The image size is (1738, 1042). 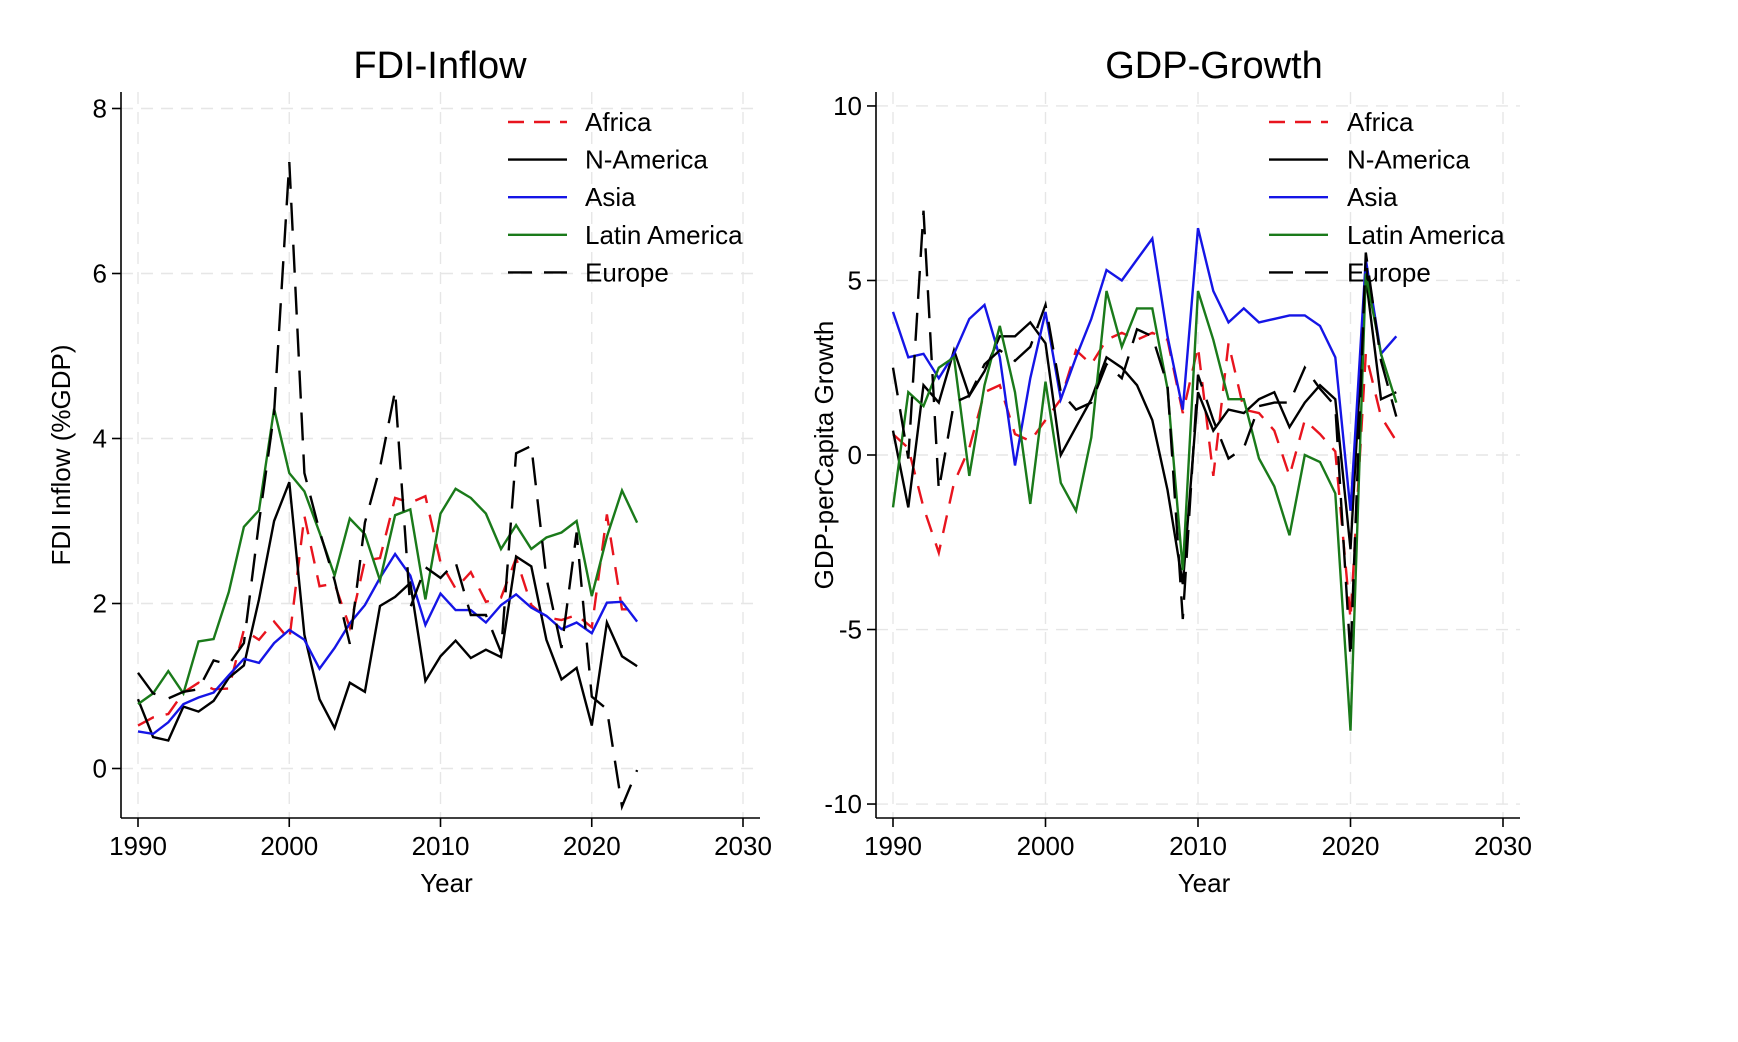 What do you see at coordinates (850, 630) in the screenshot?
I see `y-tick-label: -5` at bounding box center [850, 630].